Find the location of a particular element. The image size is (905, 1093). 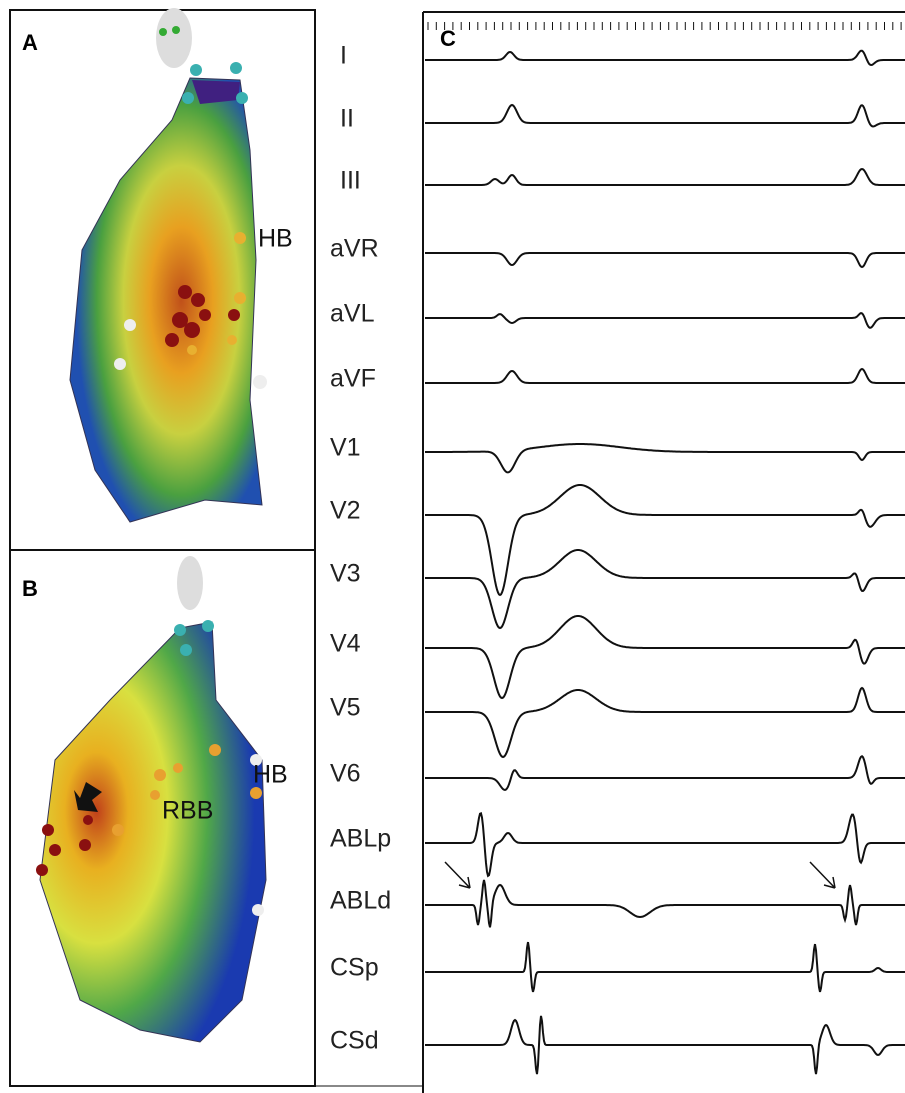

panel-label: B is located at coordinates (30, 588).